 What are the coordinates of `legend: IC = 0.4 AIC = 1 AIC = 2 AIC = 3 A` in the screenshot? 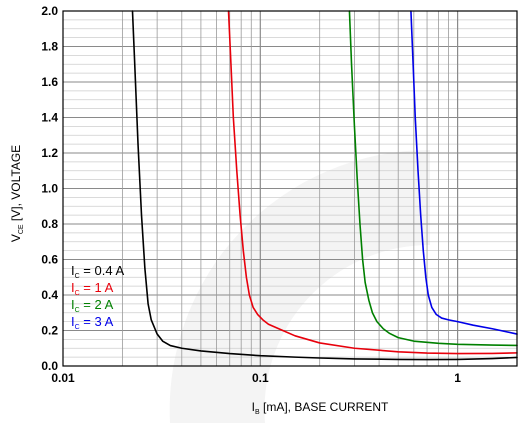 It's located at (97, 297).